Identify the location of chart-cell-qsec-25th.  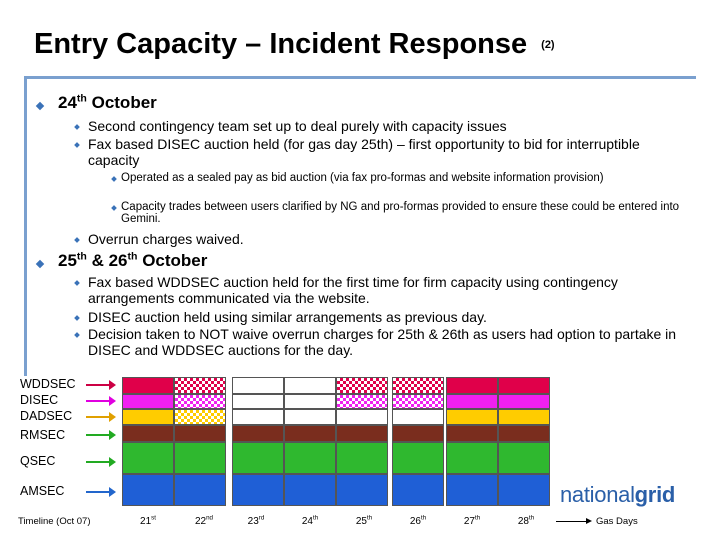
(362, 458).